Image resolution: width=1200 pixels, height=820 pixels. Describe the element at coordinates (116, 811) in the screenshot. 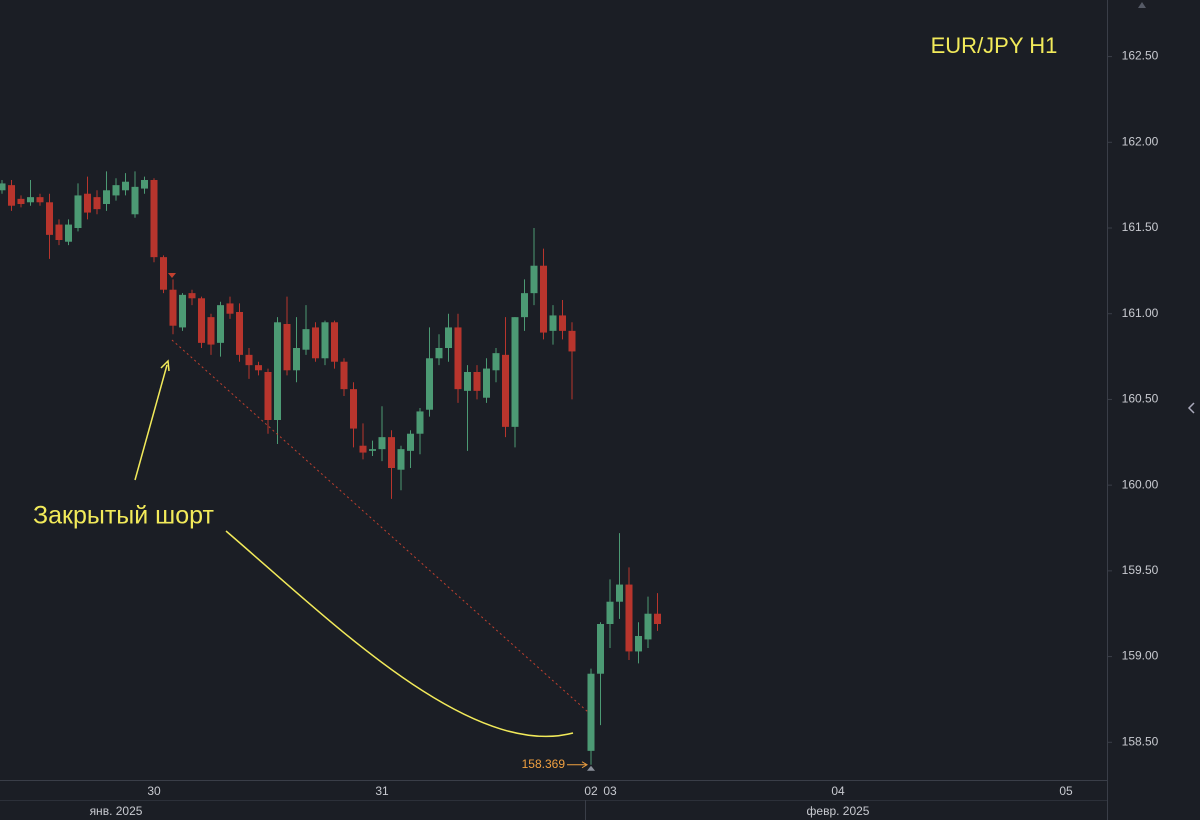

I see `month-label: янв. 2025` at that location.